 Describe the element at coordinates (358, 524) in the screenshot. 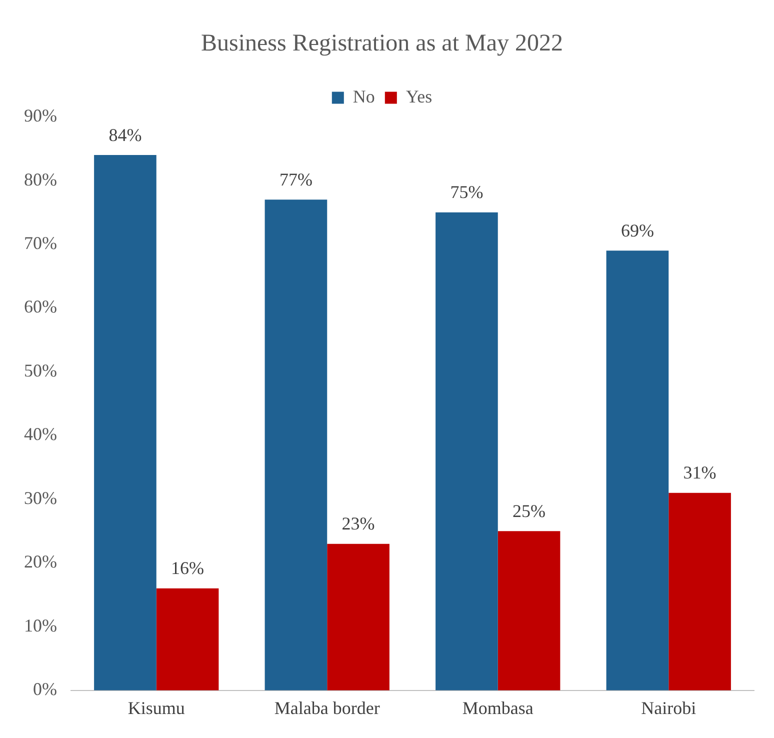

I see `data-label: 23%` at that location.